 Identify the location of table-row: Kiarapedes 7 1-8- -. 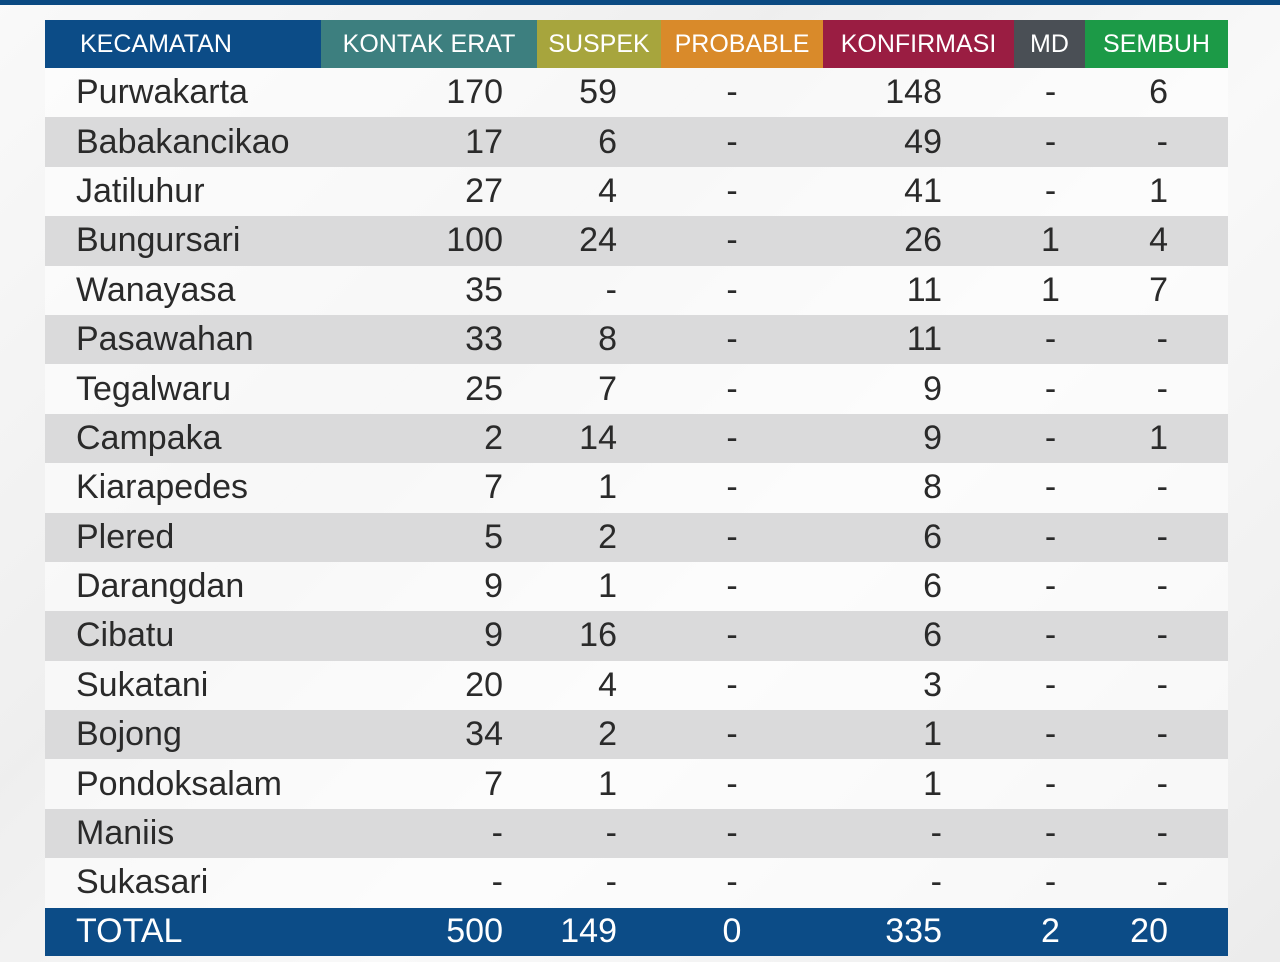
(636, 488).